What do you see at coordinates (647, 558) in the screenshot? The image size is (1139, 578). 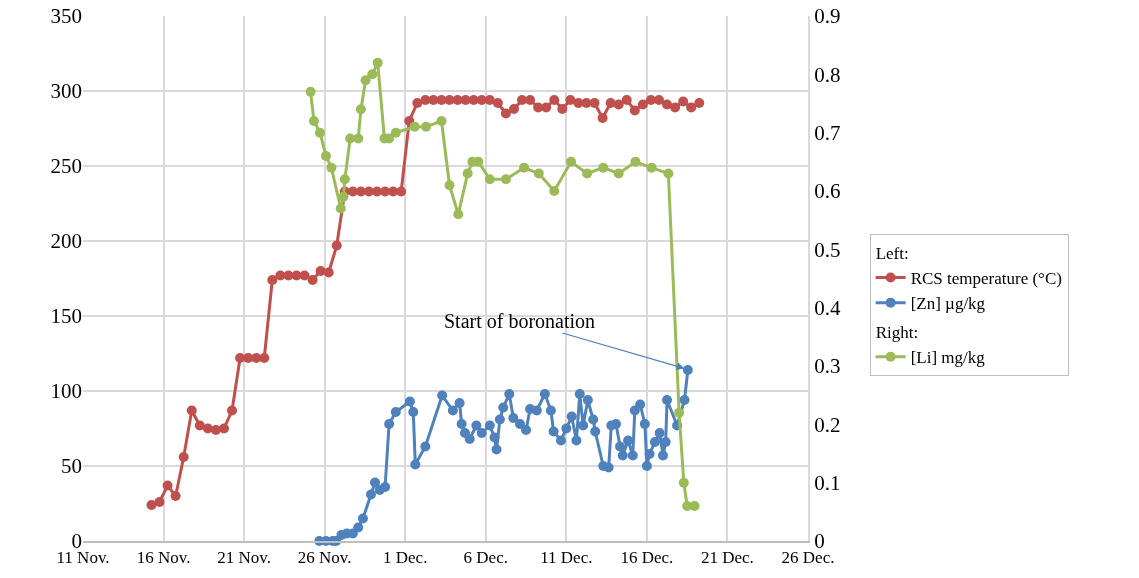 I see `x-tick-label: 16 Dec.` at bounding box center [647, 558].